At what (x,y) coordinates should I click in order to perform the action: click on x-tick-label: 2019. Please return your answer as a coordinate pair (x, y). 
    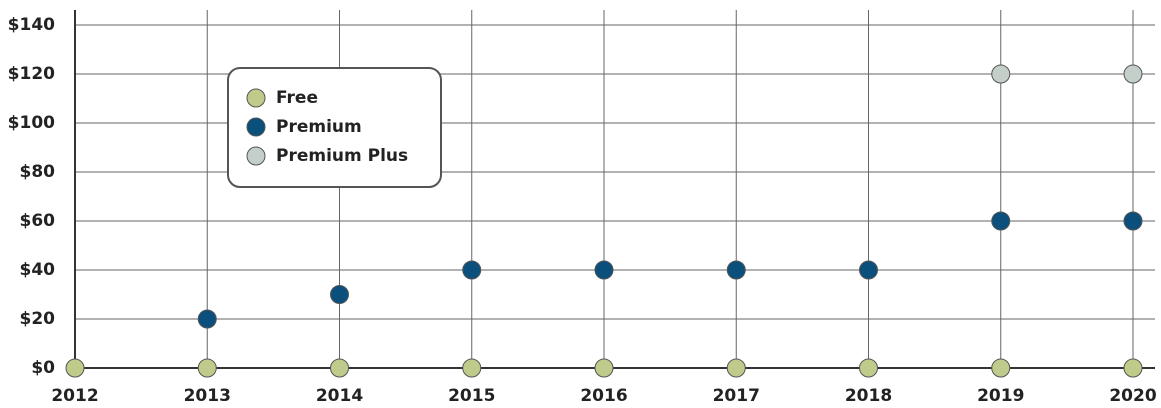
    Looking at the image, I should click on (1000, 396).